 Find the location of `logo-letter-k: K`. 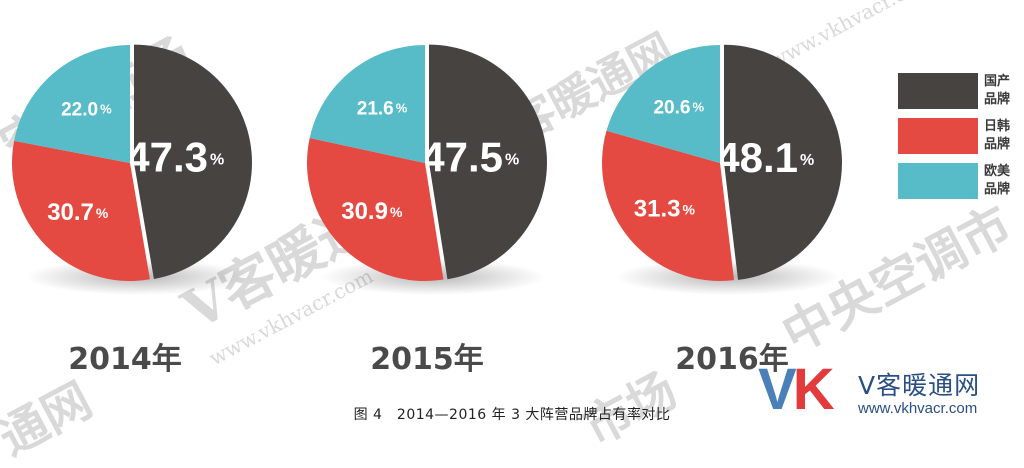

logo-letter-k: K is located at coordinates (813, 389).